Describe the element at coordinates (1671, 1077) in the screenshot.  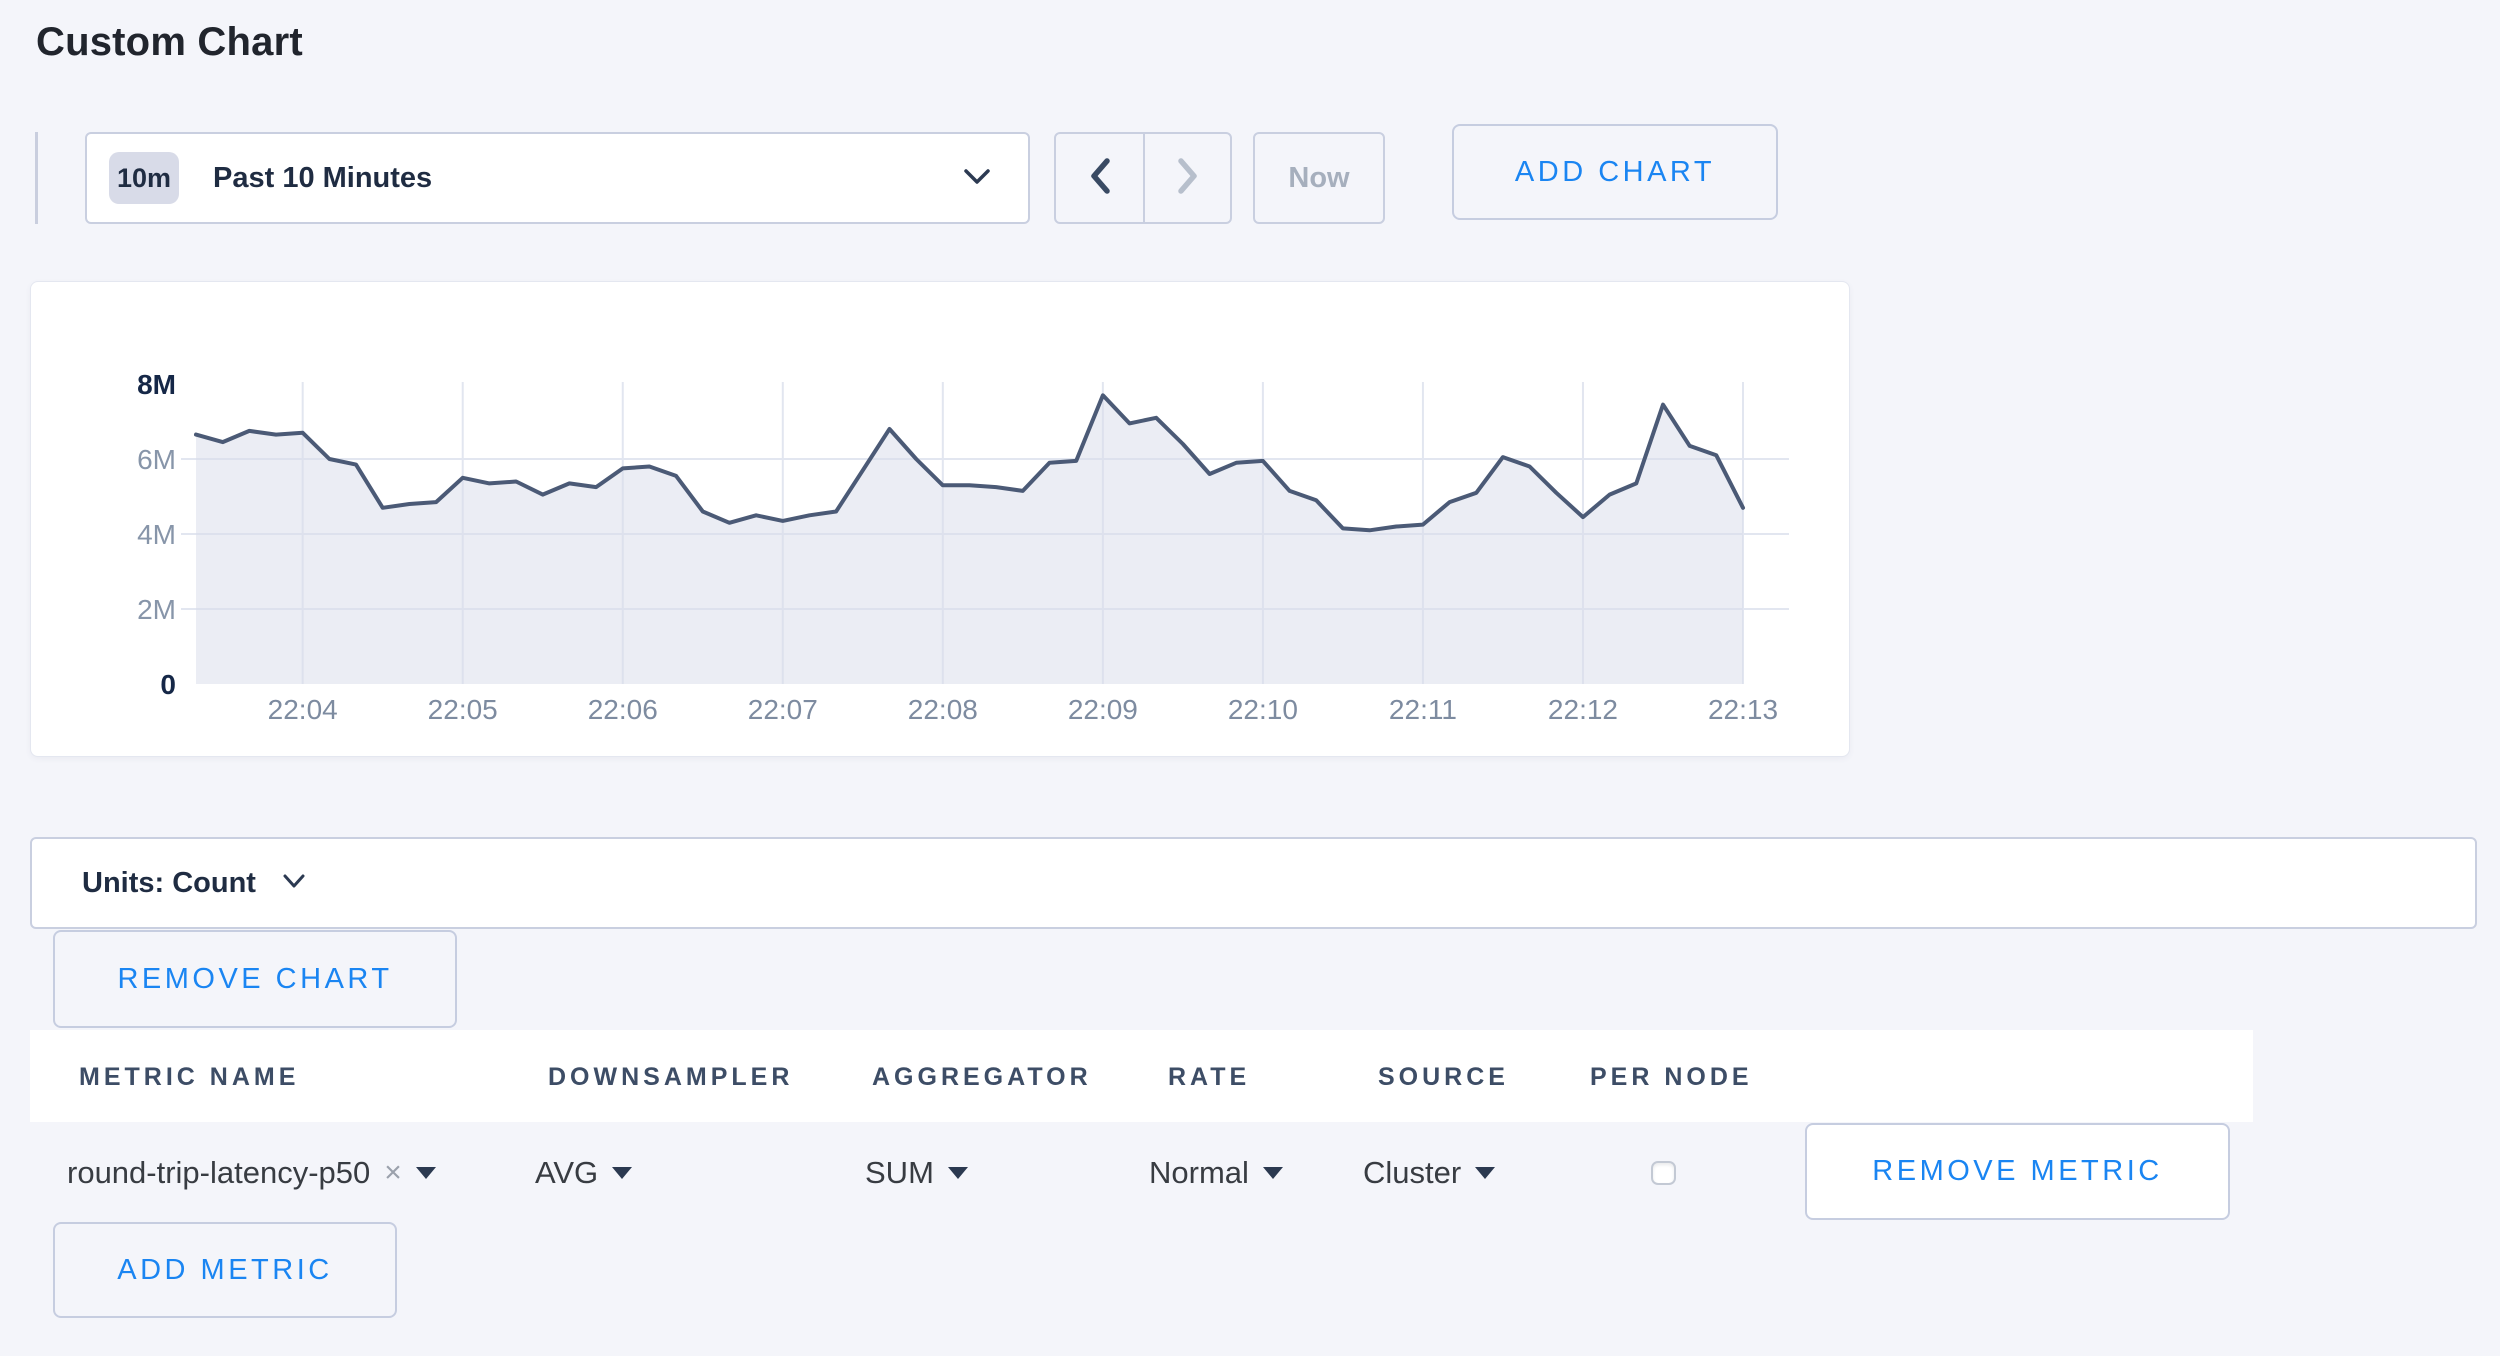
I see `column-header-per-node: PER NODE` at that location.